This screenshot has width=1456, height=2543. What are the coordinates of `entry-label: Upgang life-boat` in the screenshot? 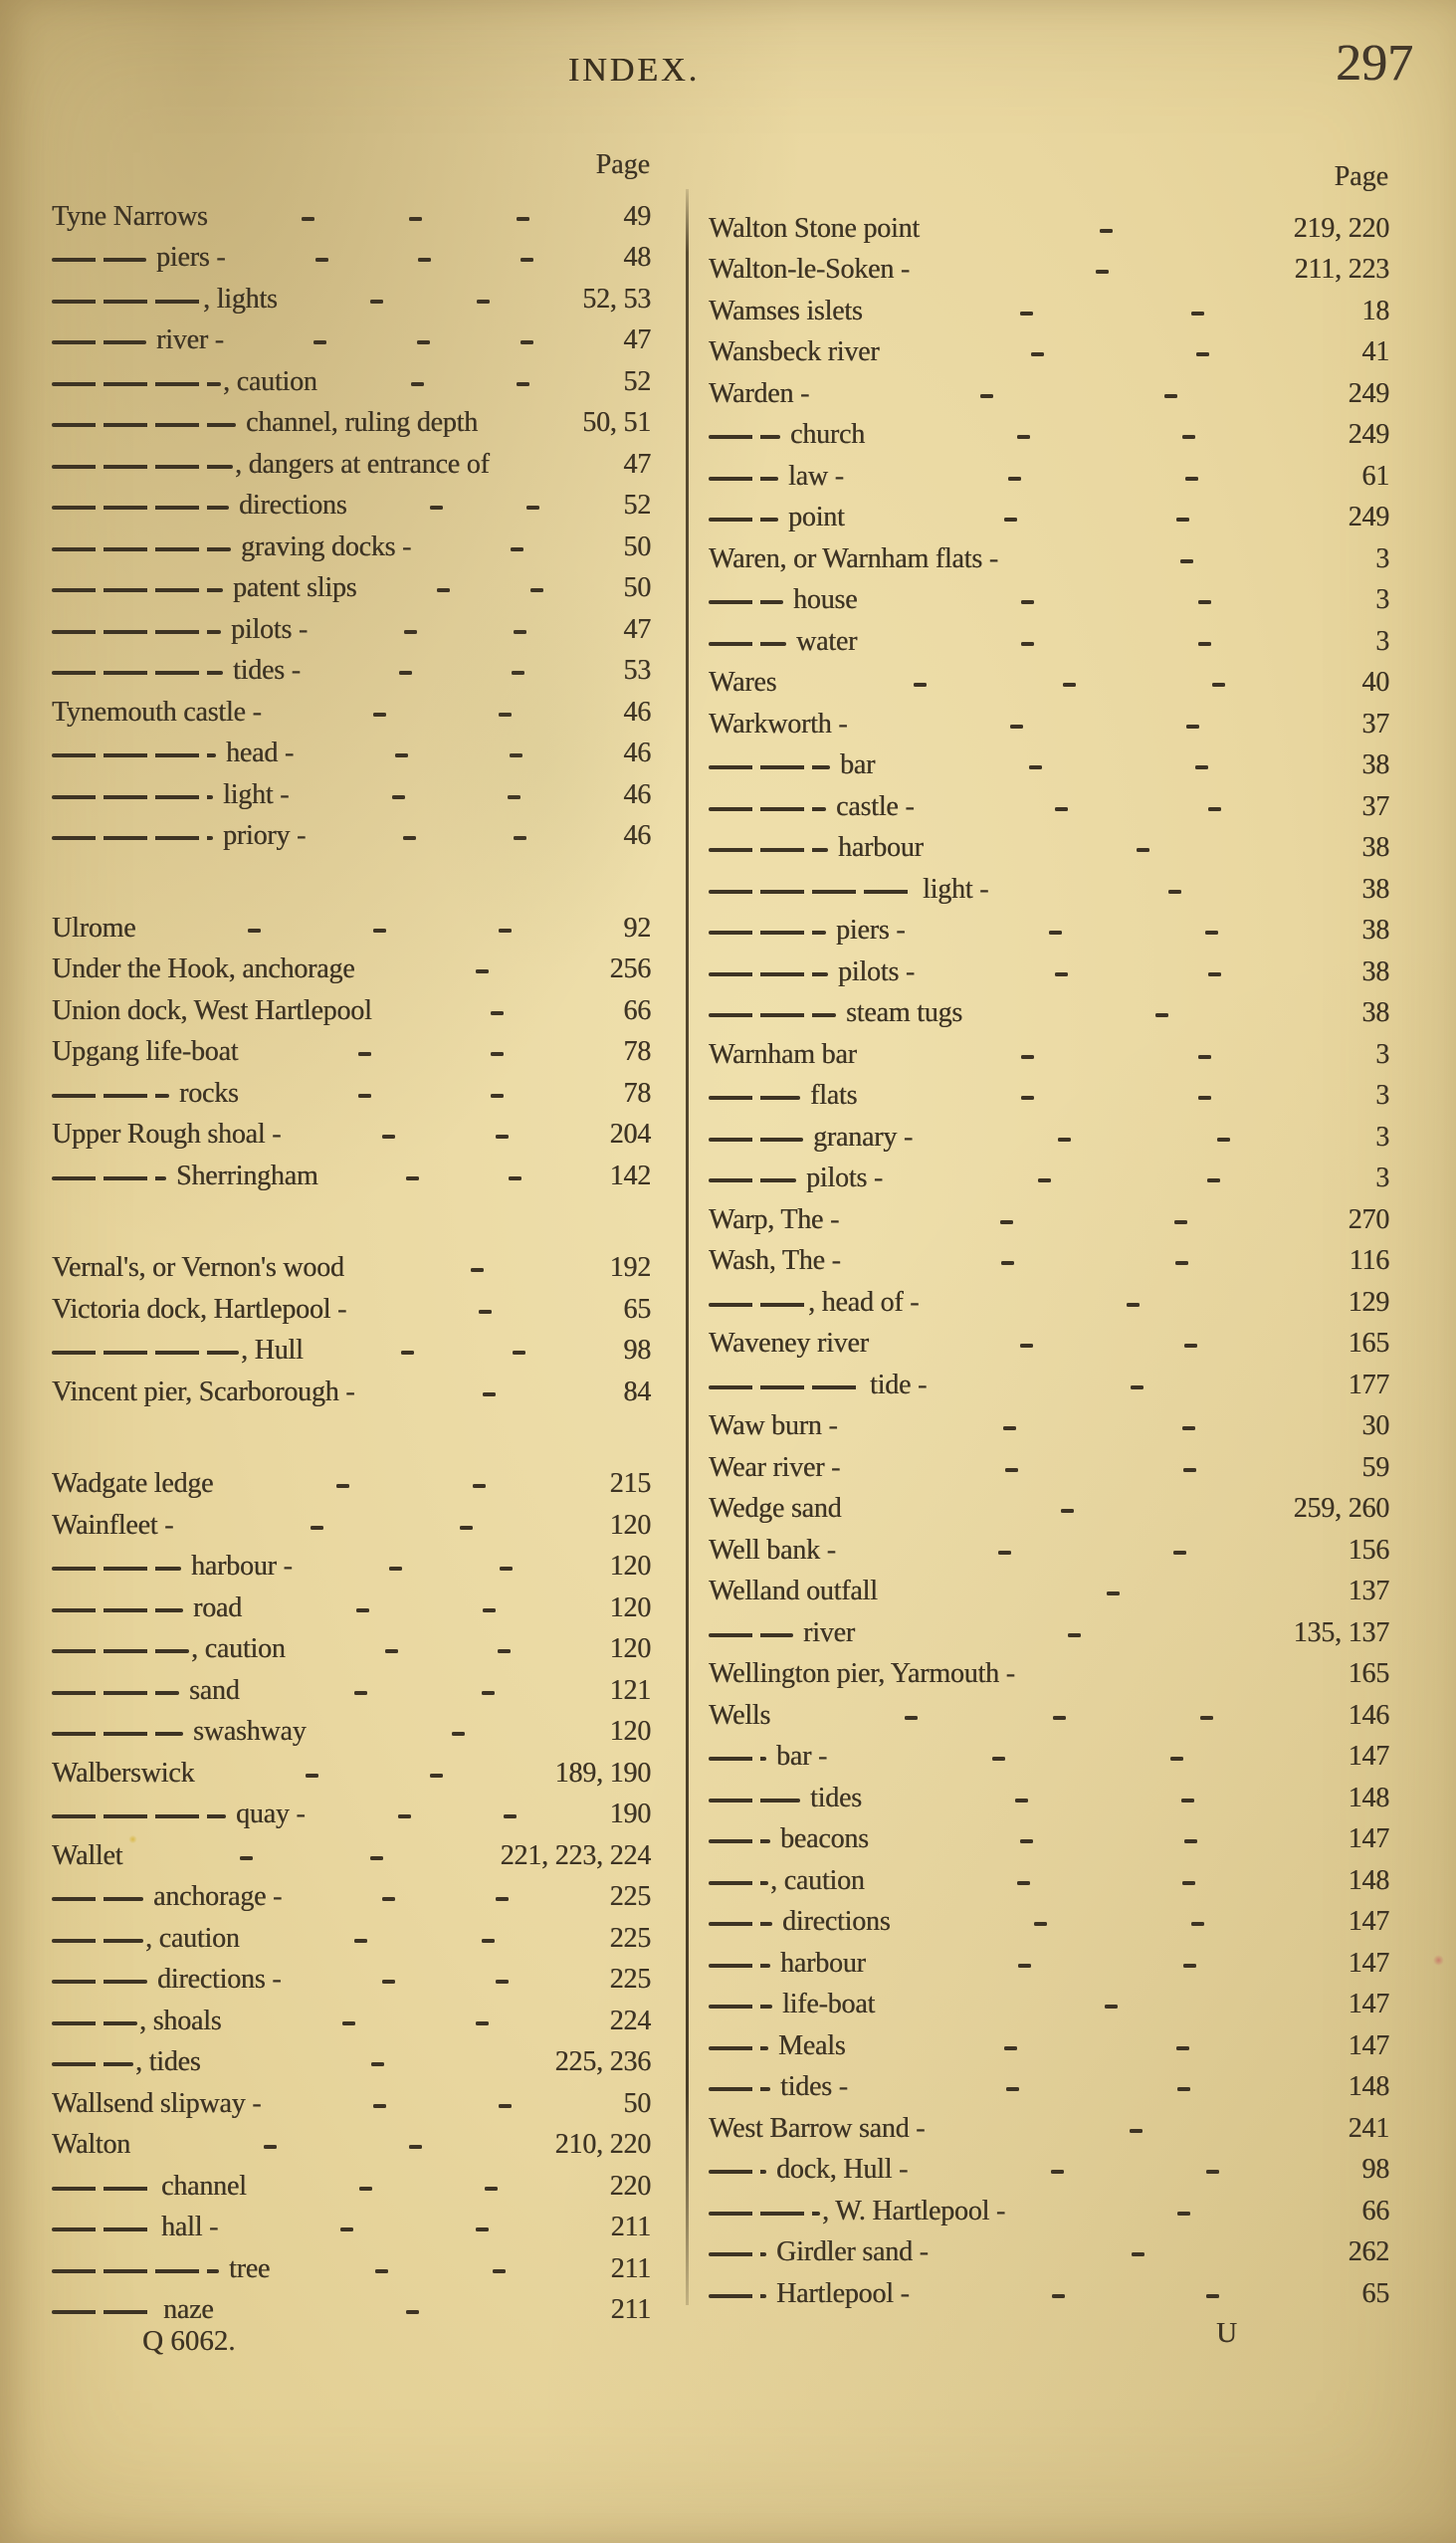 It's located at (145, 1052).